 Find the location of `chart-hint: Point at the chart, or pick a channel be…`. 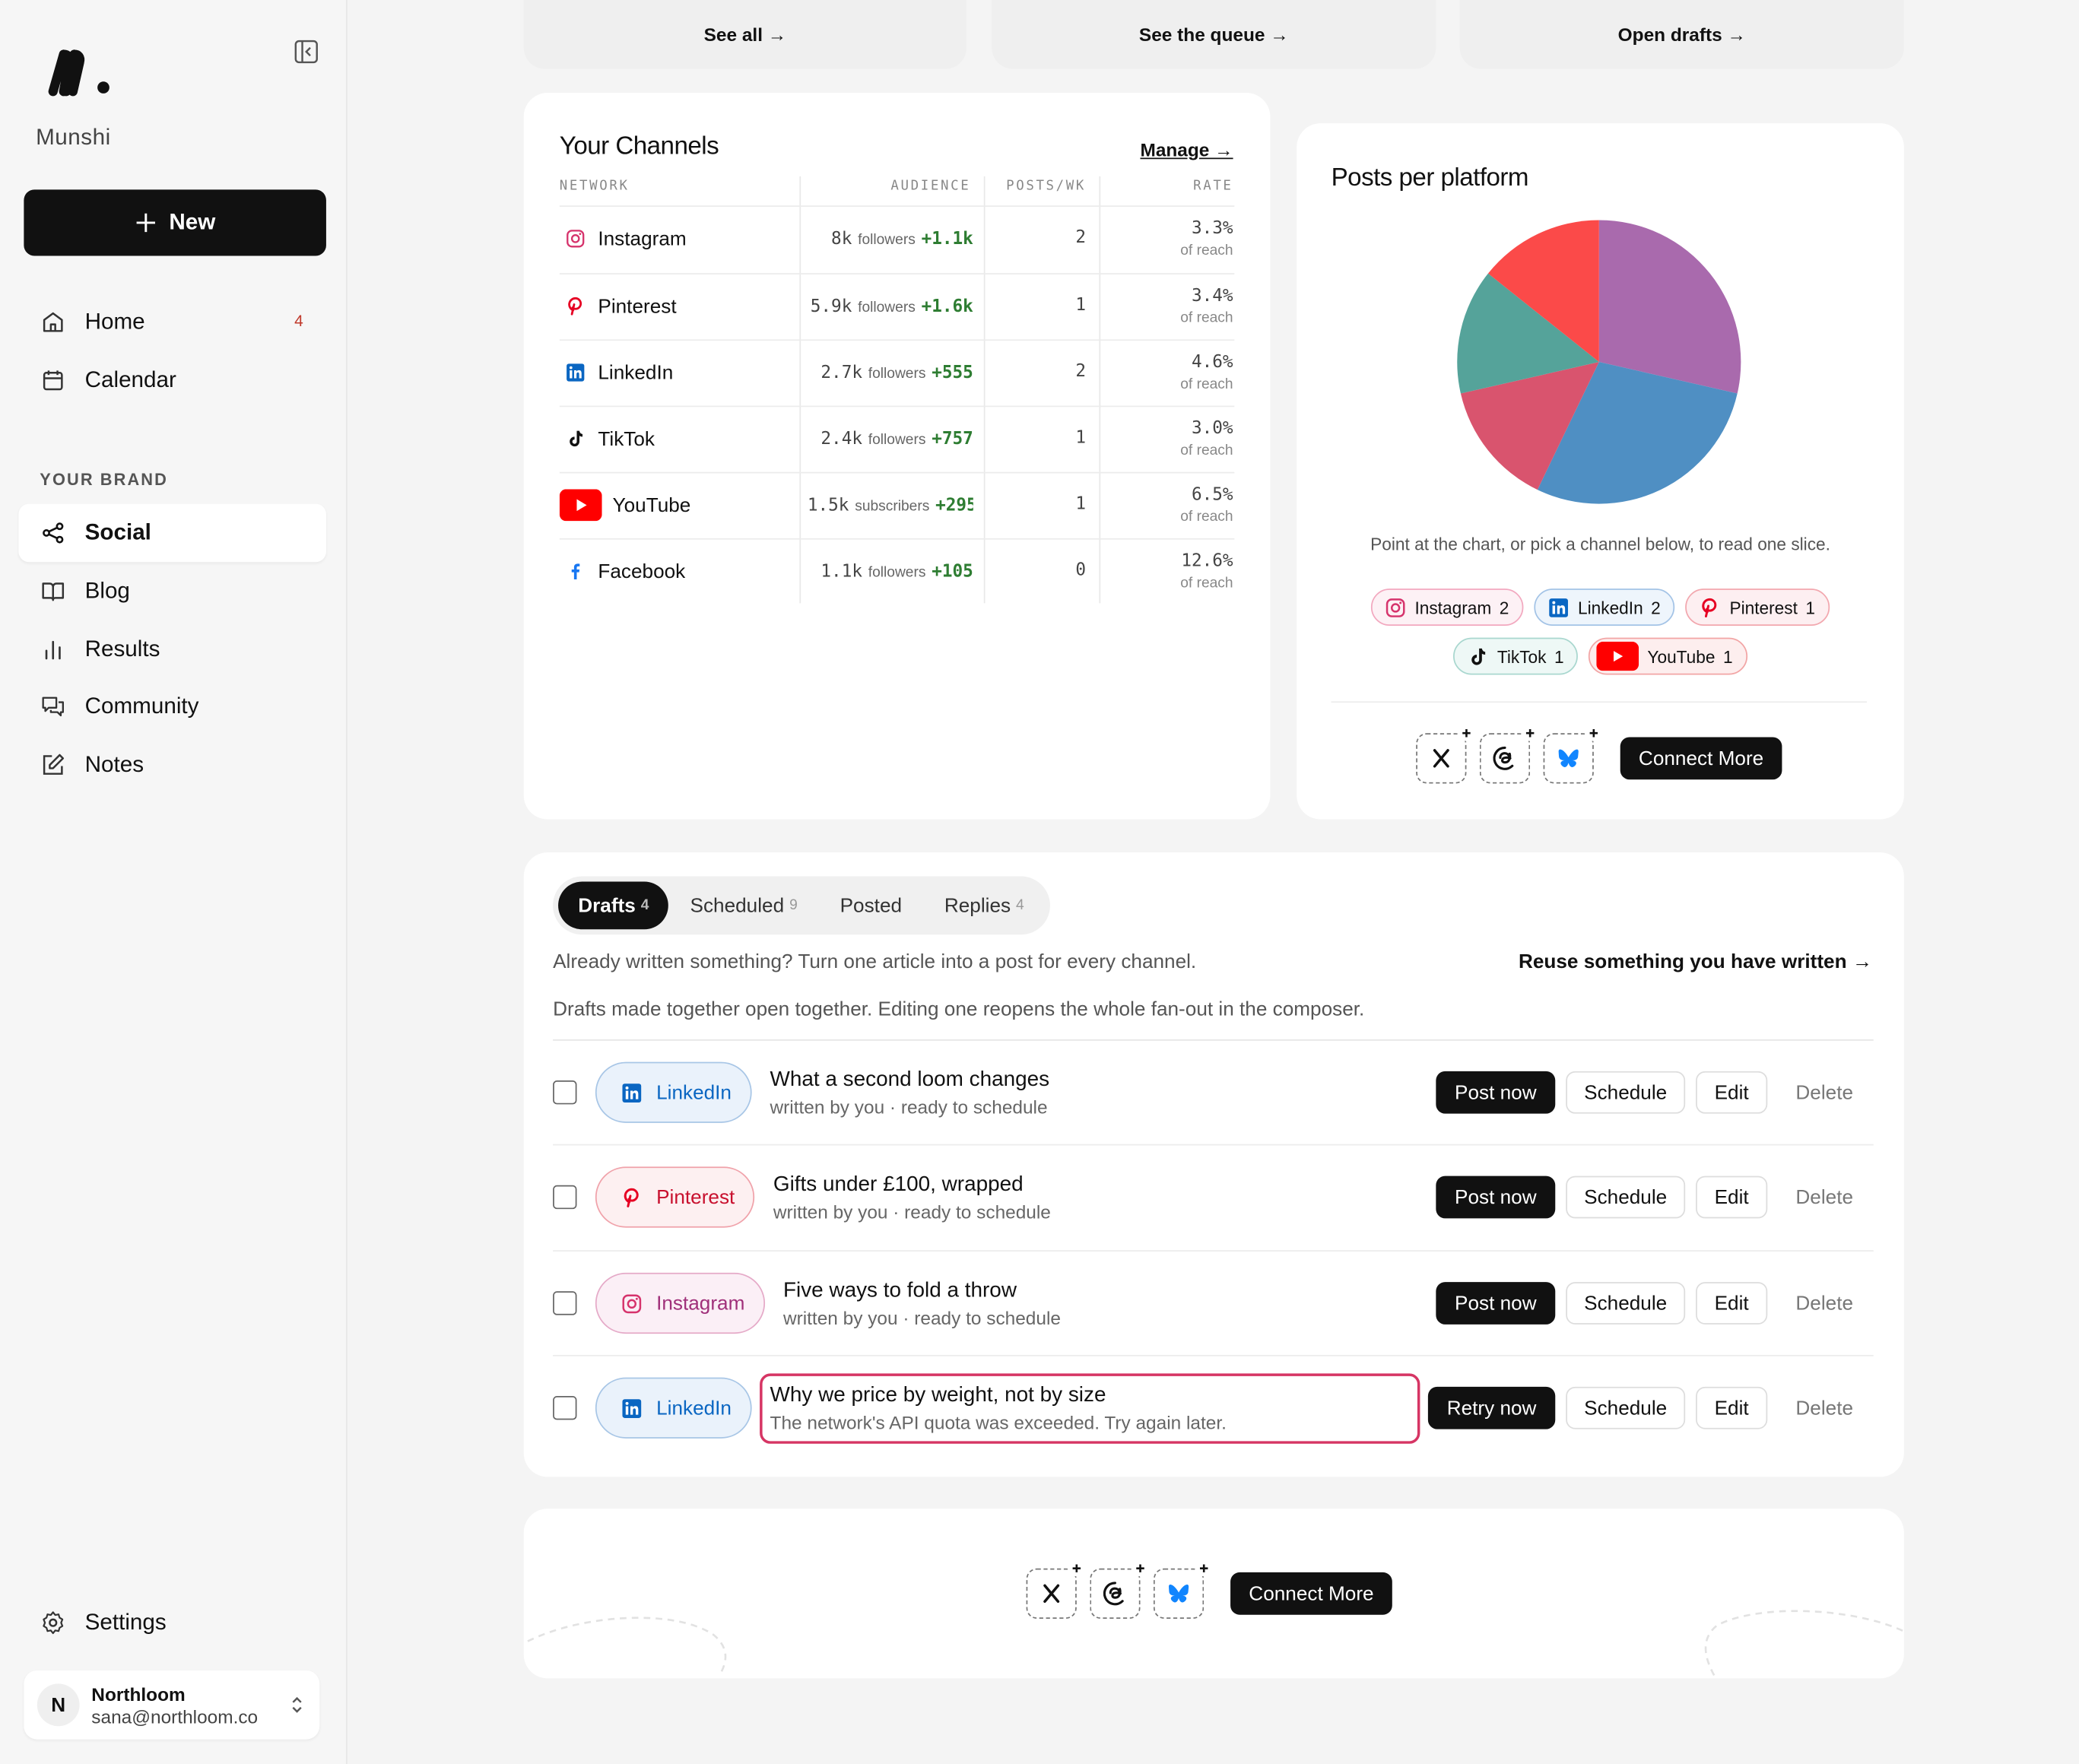

chart-hint: Point at the chart, or pick a channel be… is located at coordinates (1600, 544).